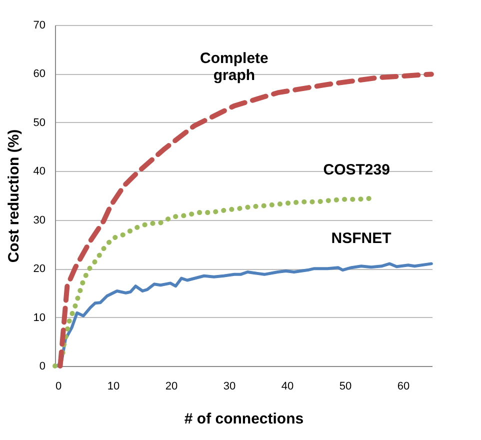  Describe the element at coordinates (42, 366) in the screenshot. I see `y-tick-label: 0` at that location.